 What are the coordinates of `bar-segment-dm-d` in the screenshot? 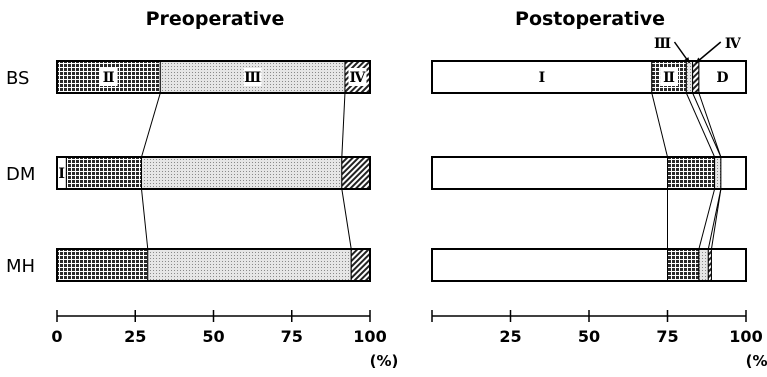 It's located at (733, 173).